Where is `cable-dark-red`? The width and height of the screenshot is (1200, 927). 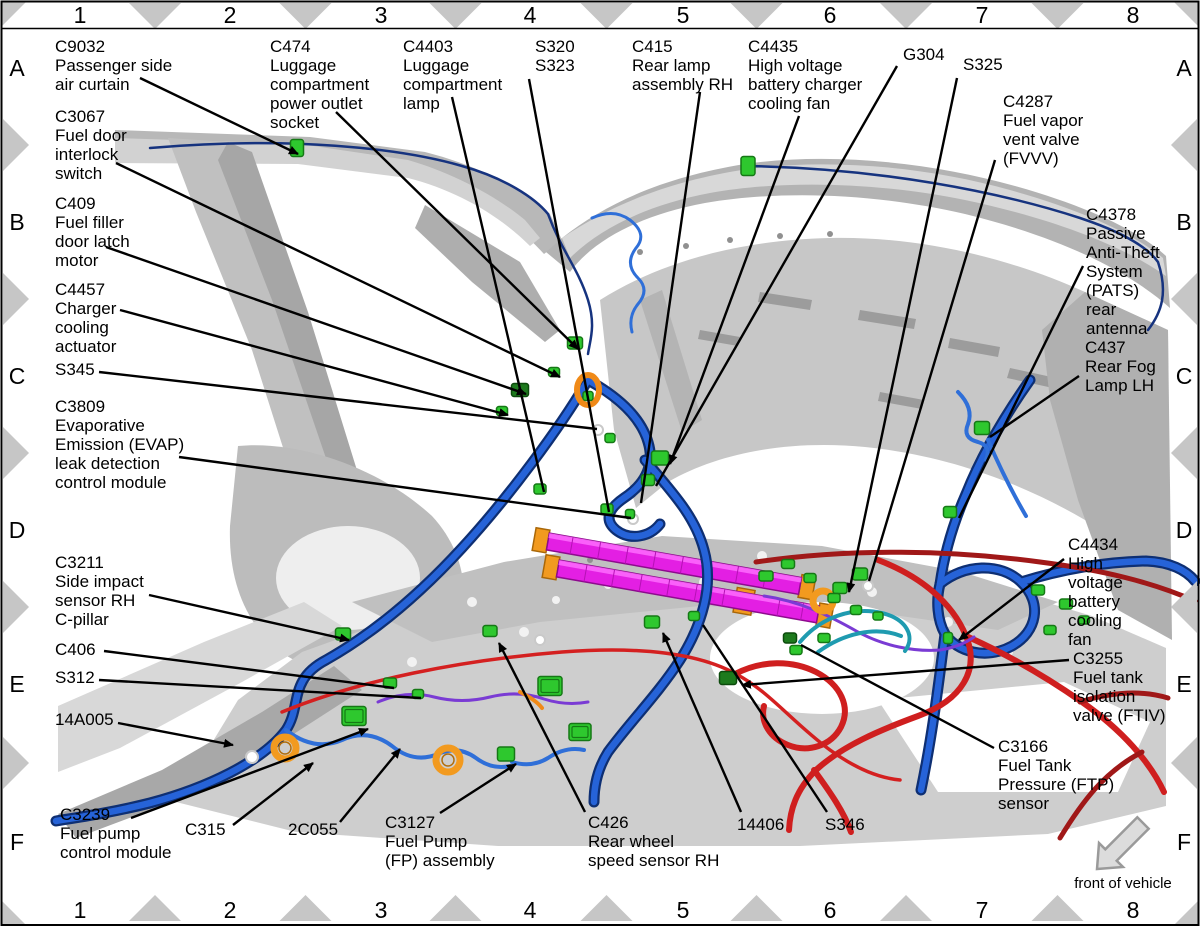
cable-dark-red is located at coordinates (975, 695).